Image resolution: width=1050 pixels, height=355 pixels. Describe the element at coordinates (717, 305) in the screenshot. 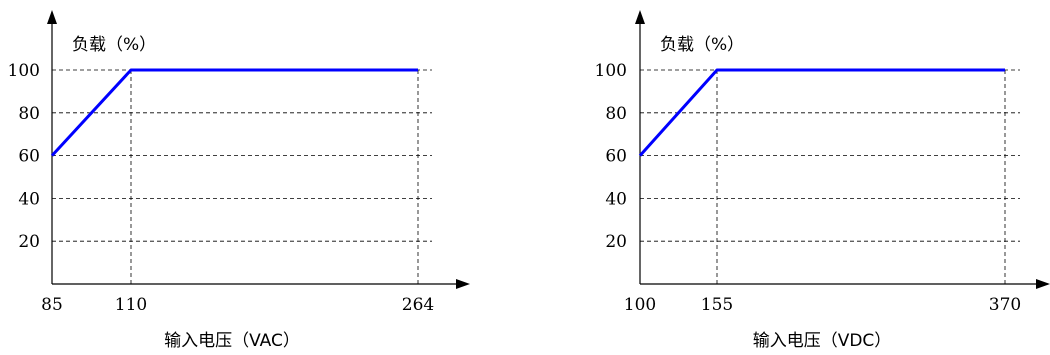

I see `x-tick-label: 155` at that location.